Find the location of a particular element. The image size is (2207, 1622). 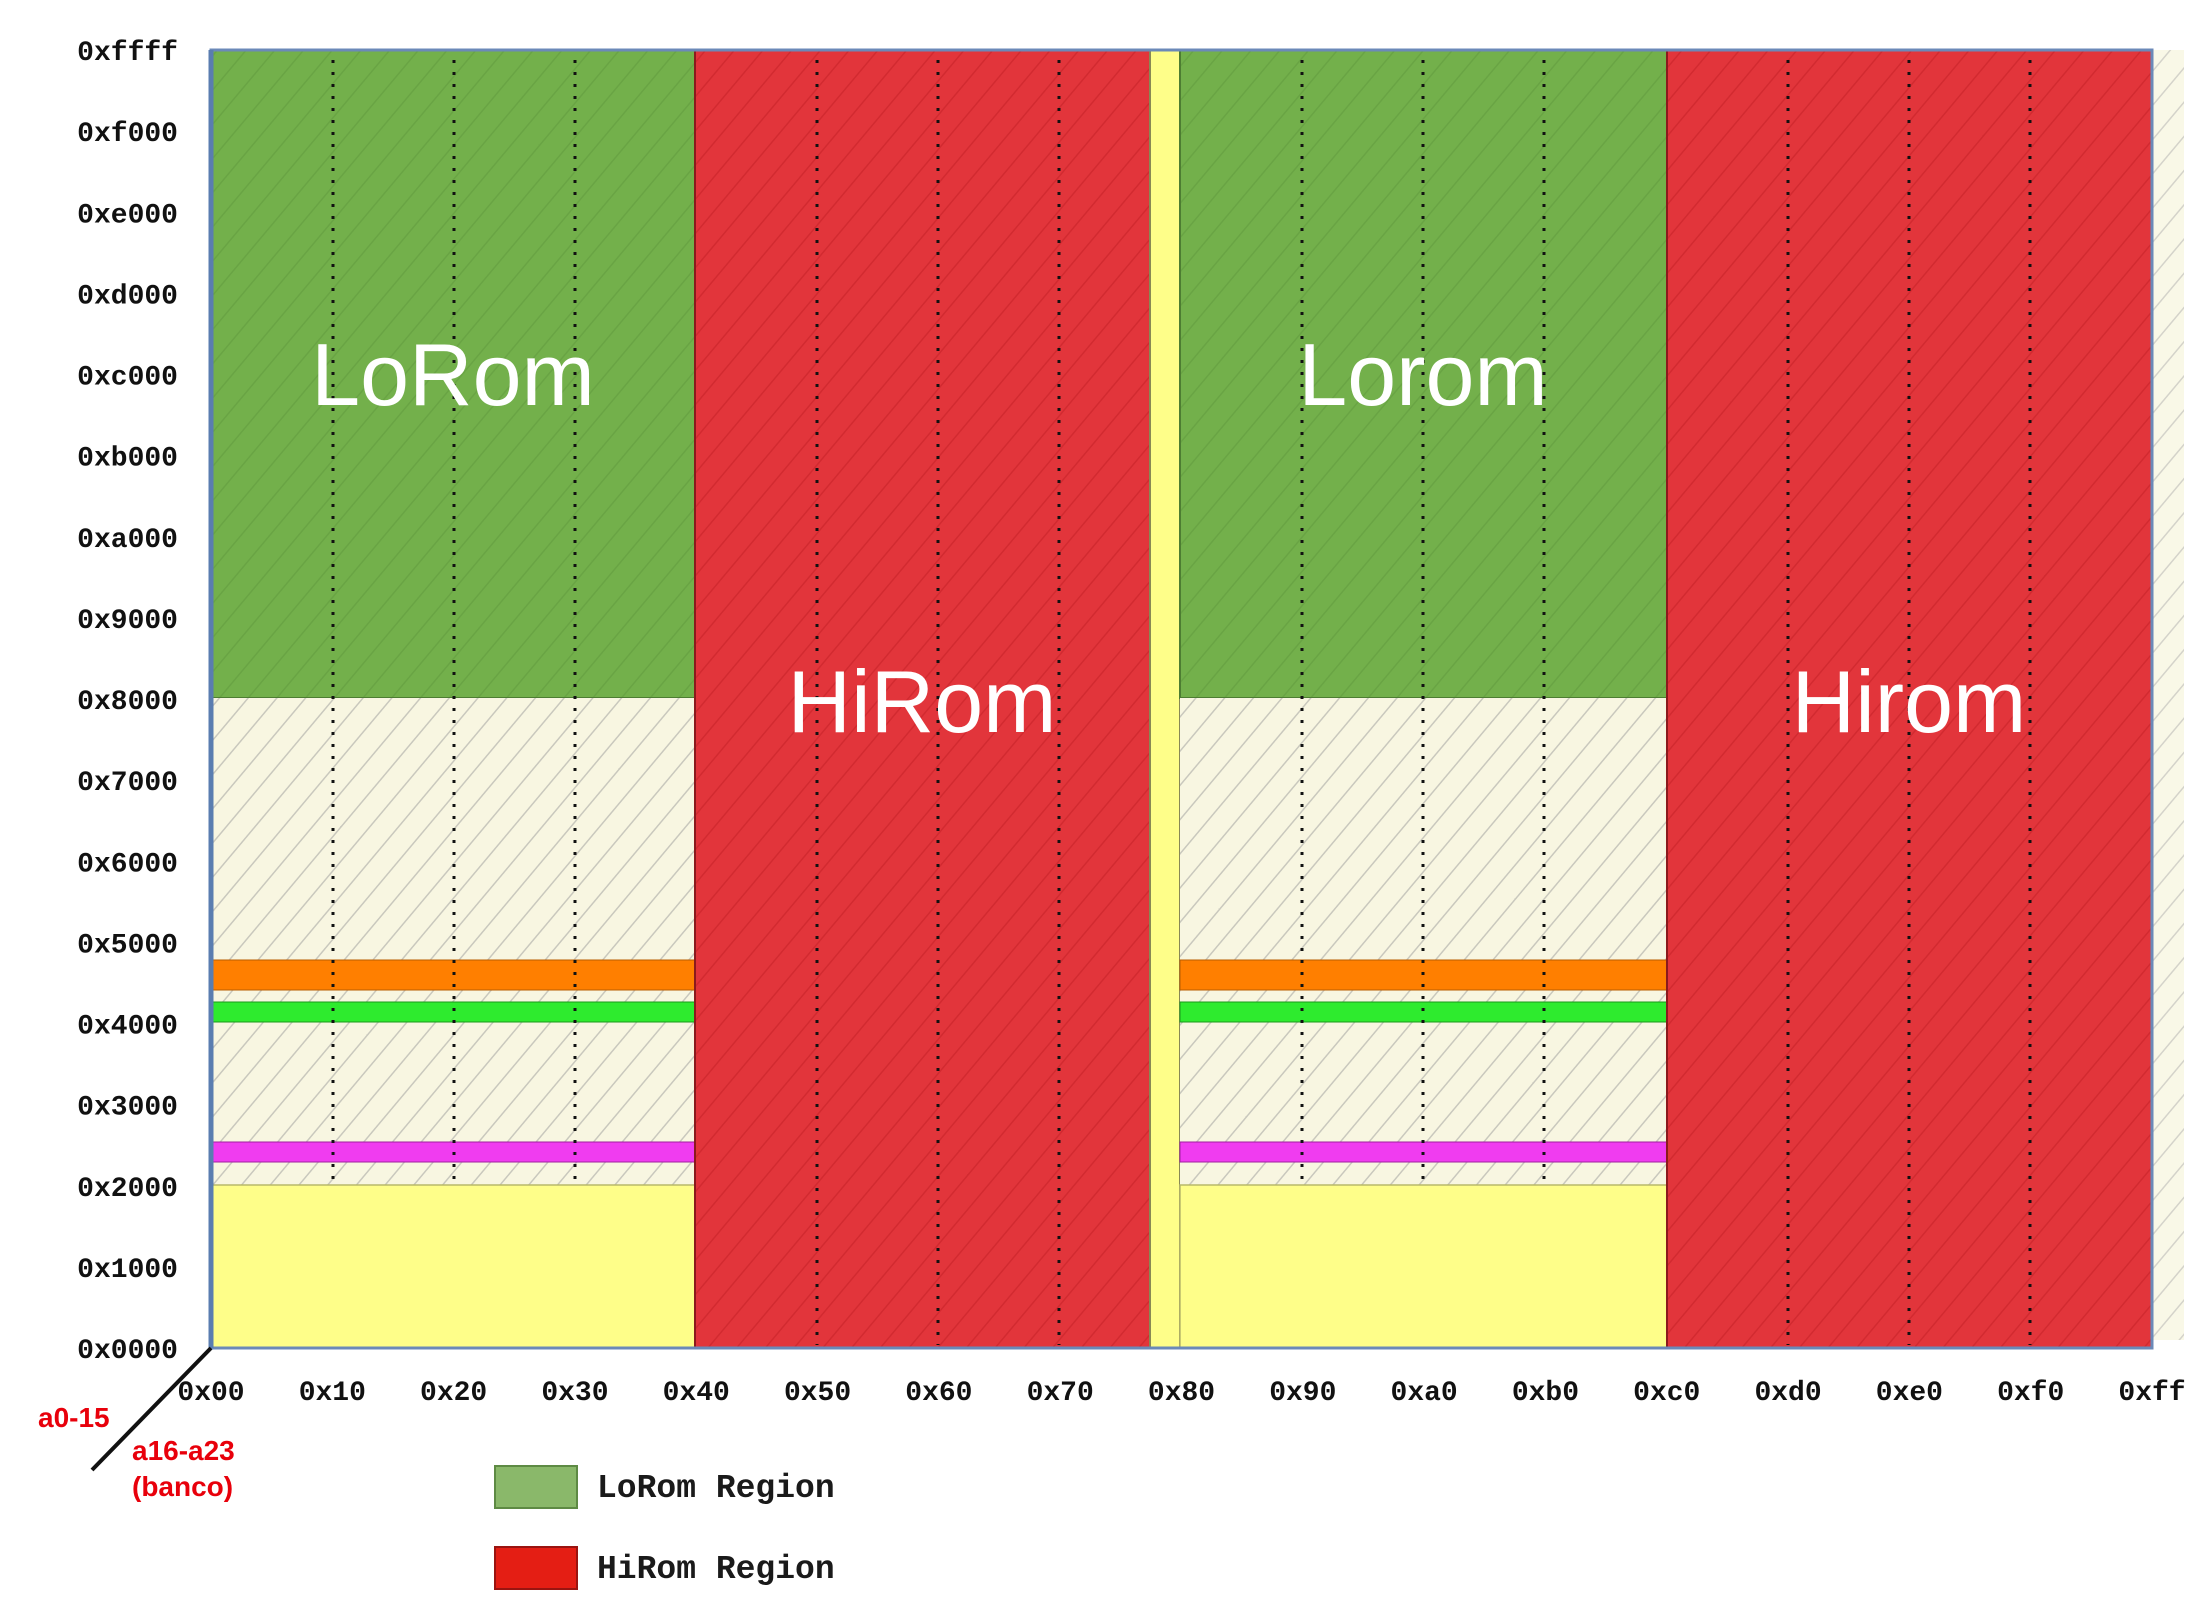

x-tick-label: 0xe0 is located at coordinates (1909, 1393).